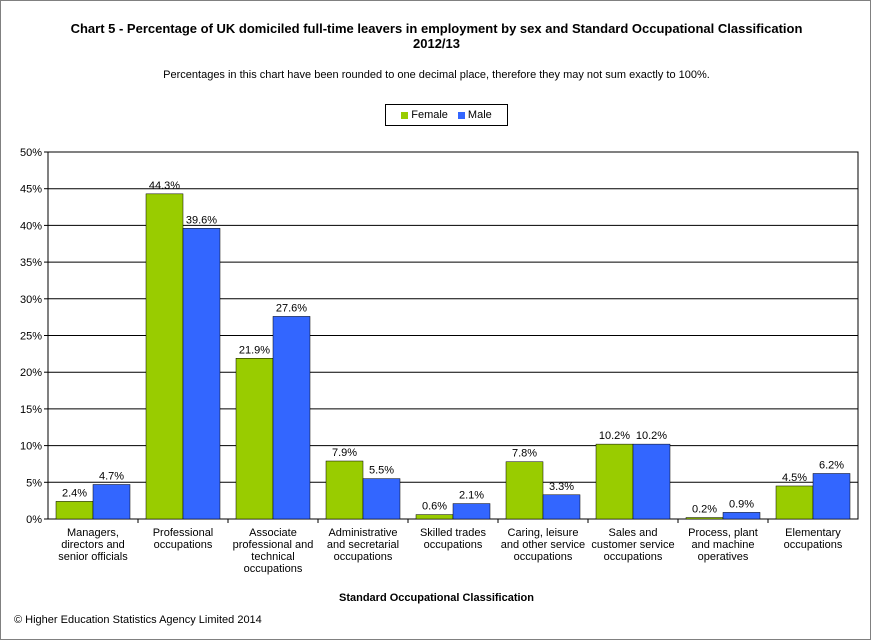 This screenshot has width=871, height=641. I want to click on data-label-male: 2.1%, so click(471, 496).